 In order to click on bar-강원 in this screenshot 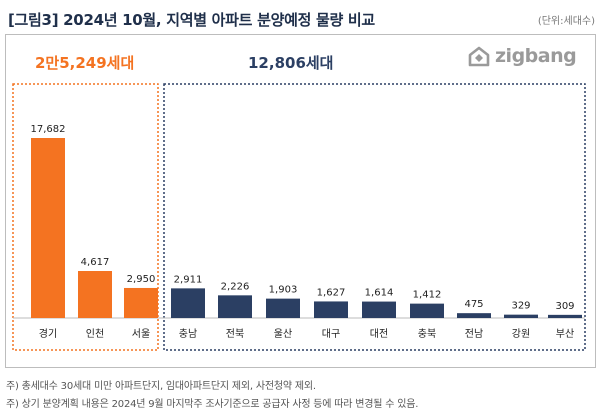, I will do `click(521, 316)`.